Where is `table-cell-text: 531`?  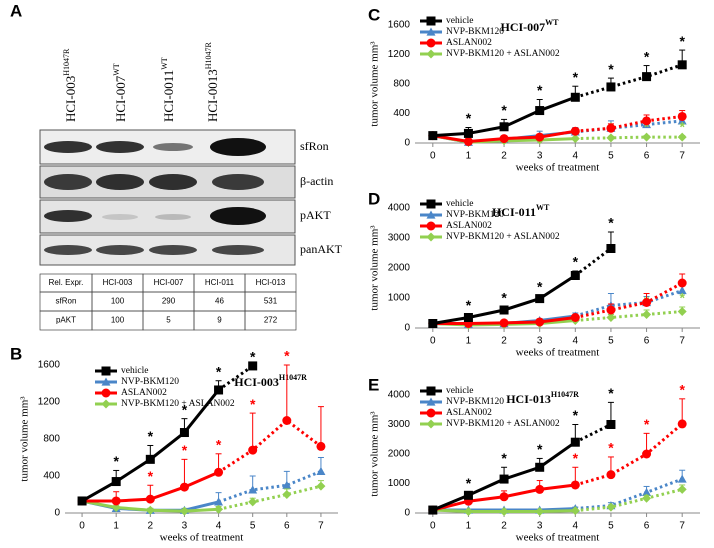 table-cell-text: 531 is located at coordinates (271, 301).